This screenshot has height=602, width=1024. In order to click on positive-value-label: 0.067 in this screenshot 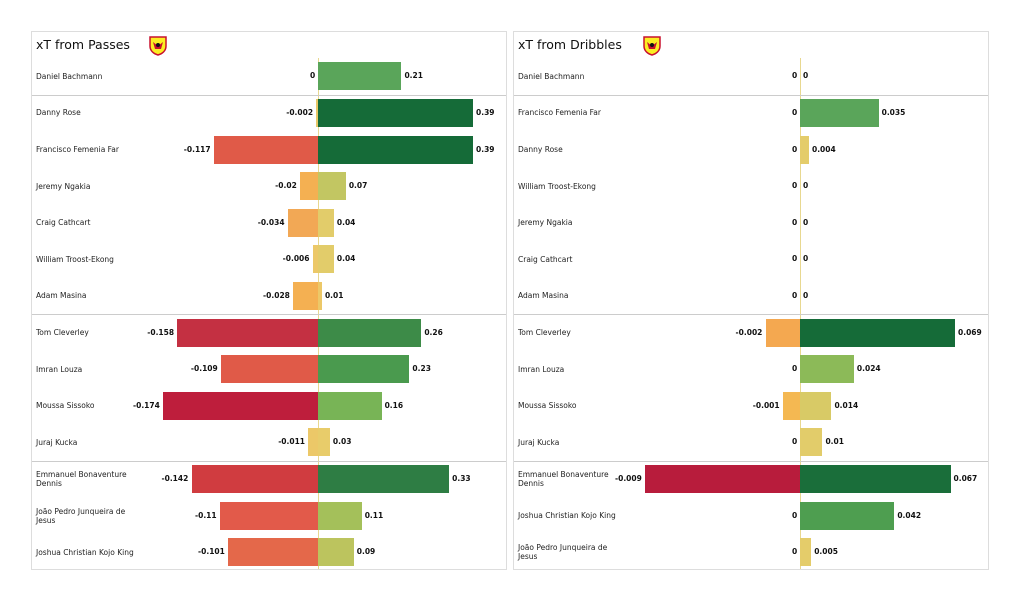, I will do `click(965, 478)`.